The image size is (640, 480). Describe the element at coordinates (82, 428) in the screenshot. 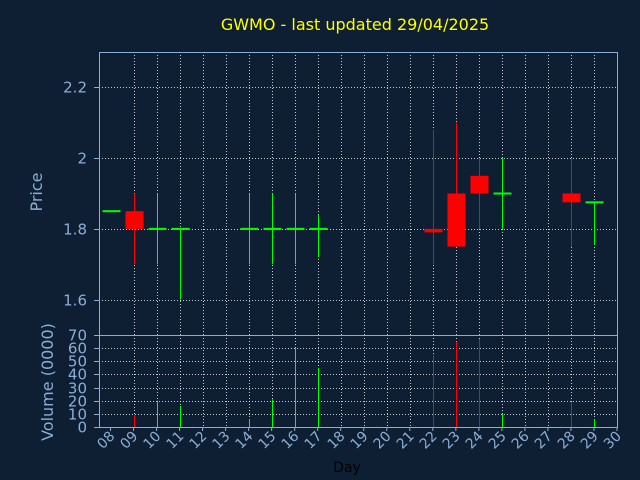

I see `volume-tick-label: 0` at that location.